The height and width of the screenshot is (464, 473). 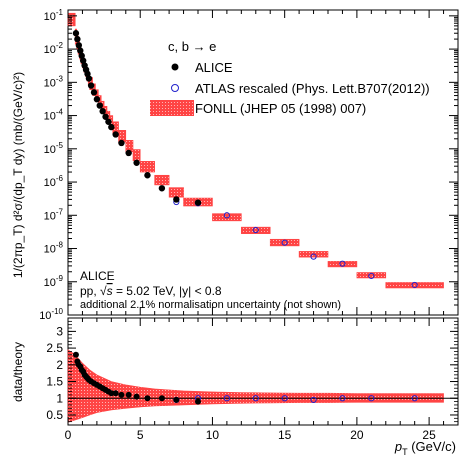 I want to click on y-tick-label: 10⁻⁷, so click(x=54, y=214).